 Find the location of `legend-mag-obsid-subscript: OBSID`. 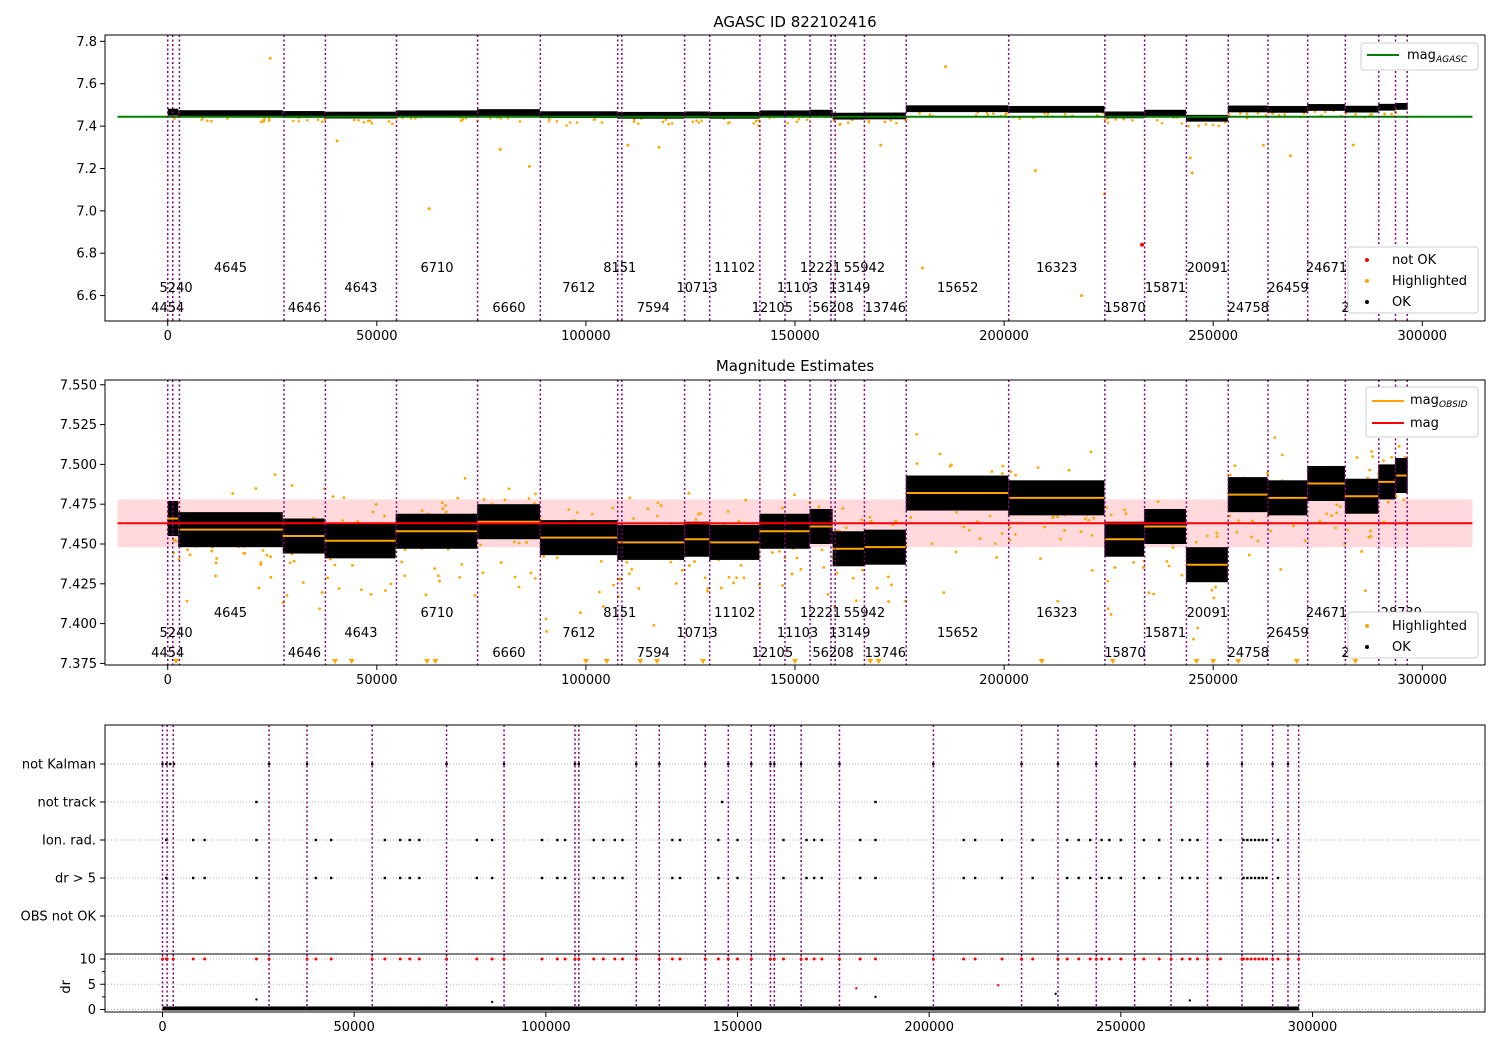

legend-mag-obsid-subscript: OBSID is located at coordinates (1453, 405).